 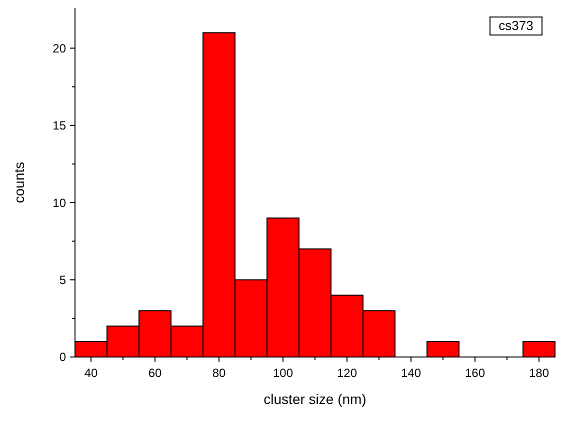 What do you see at coordinates (62, 357) in the screenshot?
I see `y-tick-label: 0` at bounding box center [62, 357].